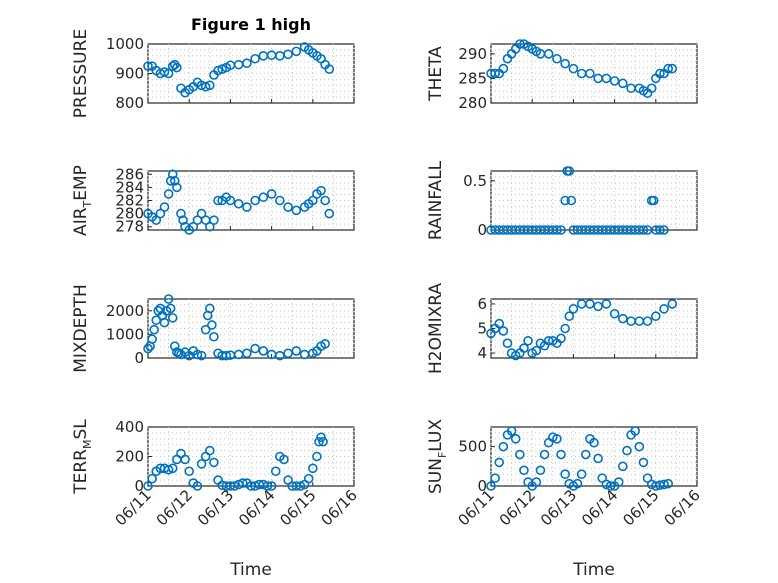  I want to click on x-tick-label: 06/11, so click(476, 507).